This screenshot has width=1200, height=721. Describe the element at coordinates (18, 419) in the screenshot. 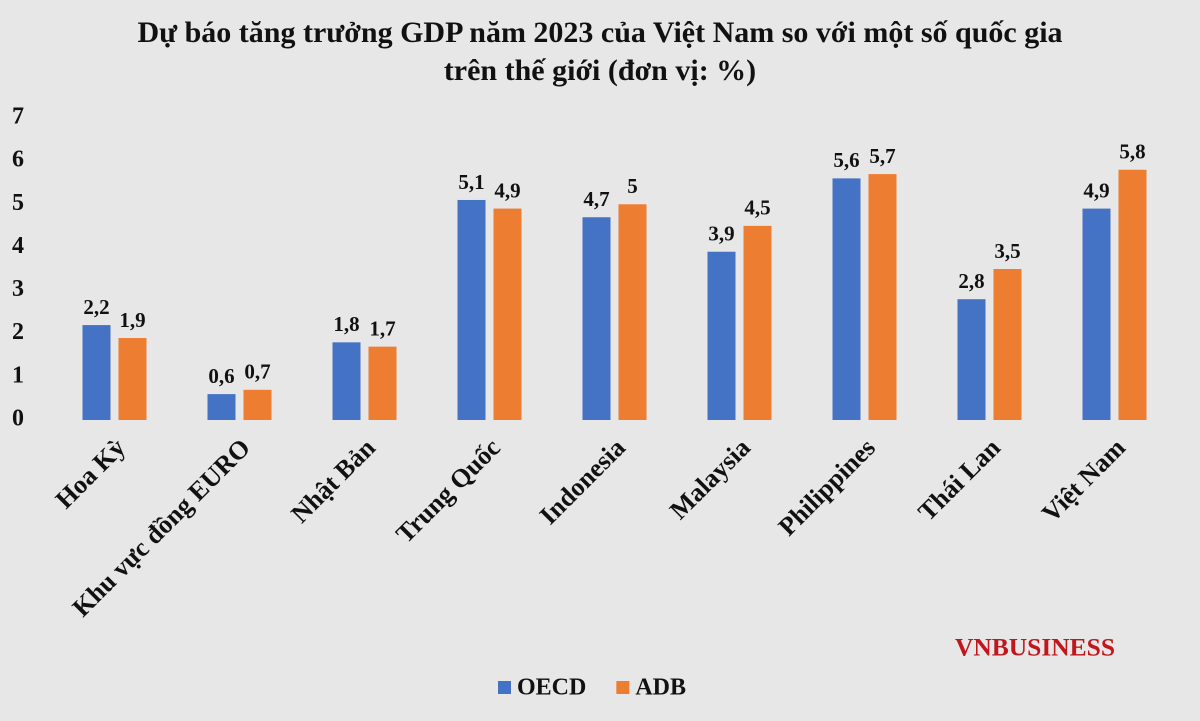

I see `y-tick-label: 0` at that location.